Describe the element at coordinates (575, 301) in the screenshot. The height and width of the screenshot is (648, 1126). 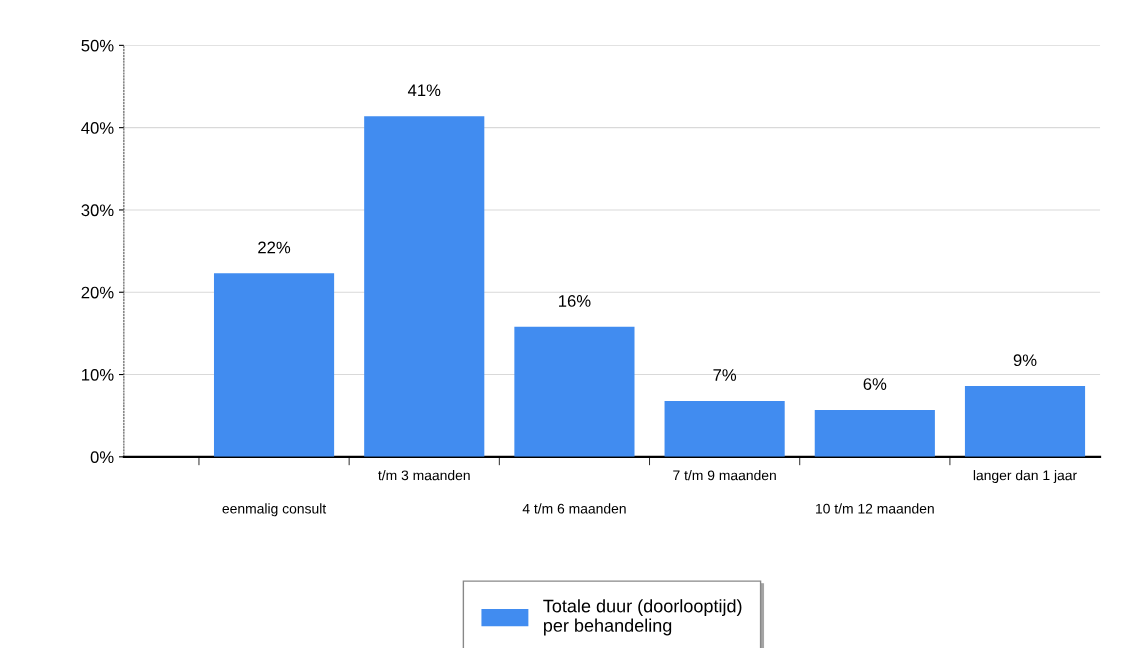
I see `data-label: 16%` at that location.